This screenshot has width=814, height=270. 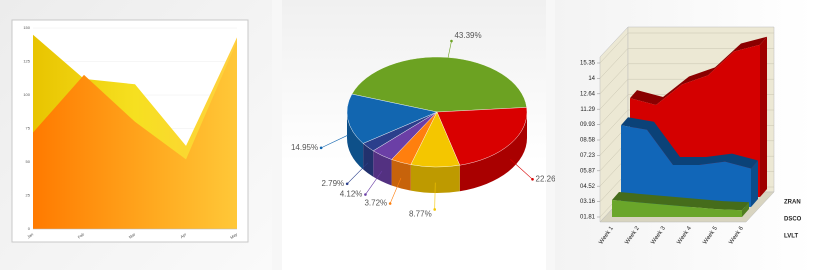 I want to click on data-label: 8.77%, so click(x=420, y=214).